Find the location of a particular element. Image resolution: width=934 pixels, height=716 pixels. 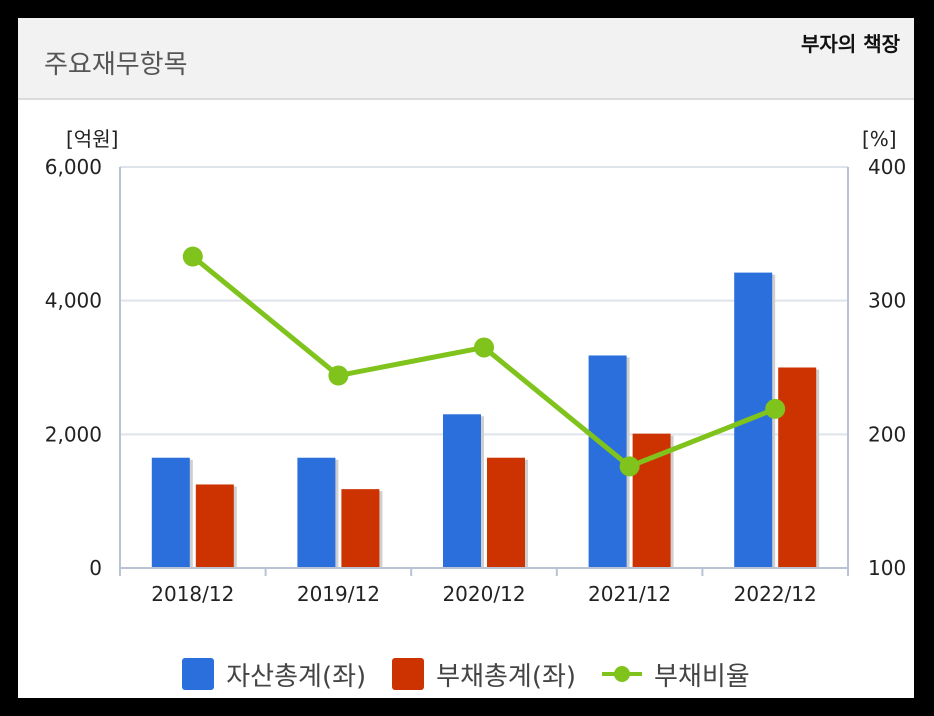

y-left-tick-label: 4,000 is located at coordinates (73, 301).